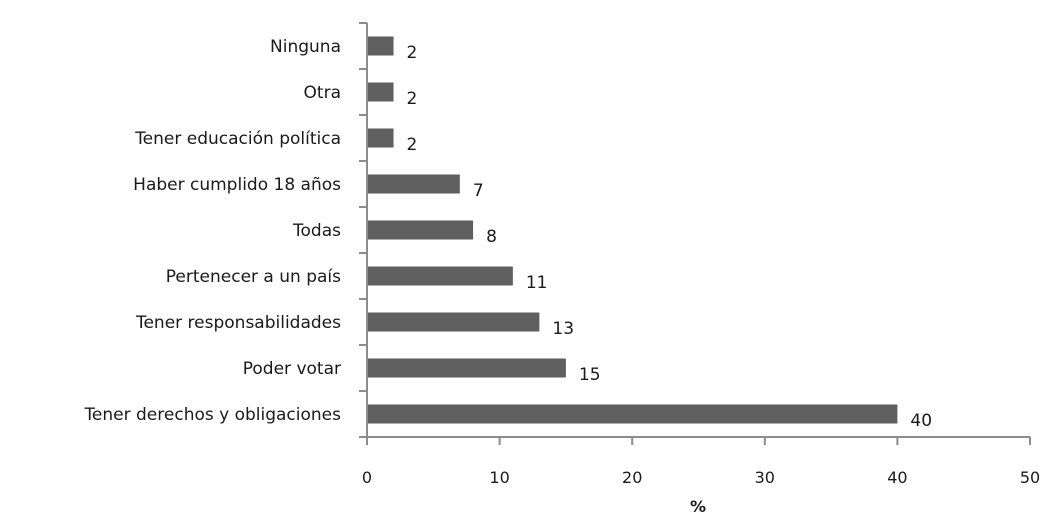 Image resolution: width=1045 pixels, height=520 pixels. Describe the element at coordinates (363, 230) in the screenshot. I see `y-axis-ticks` at that location.